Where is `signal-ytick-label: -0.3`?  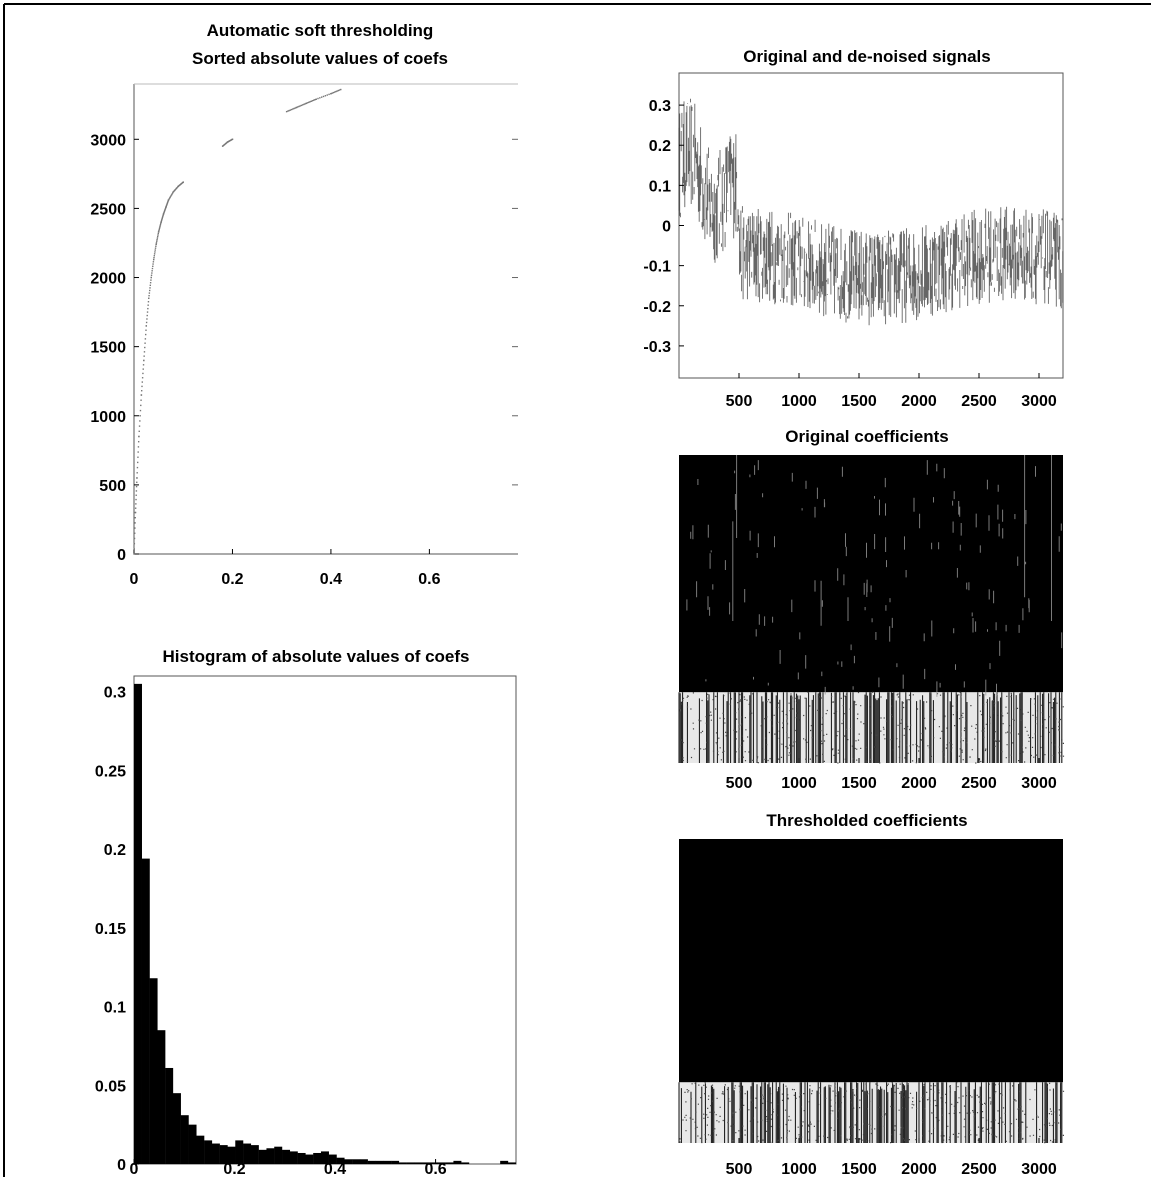 signal-ytick-label: -0.3 is located at coordinates (657, 347).